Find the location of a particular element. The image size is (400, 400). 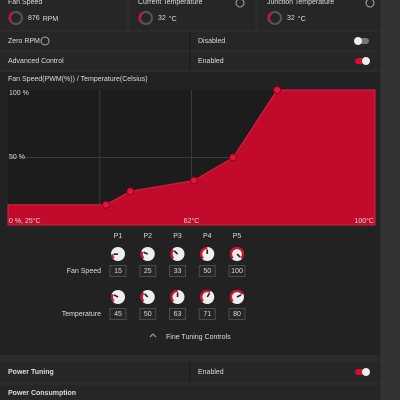

value-text: 45 is located at coordinates (118, 314).